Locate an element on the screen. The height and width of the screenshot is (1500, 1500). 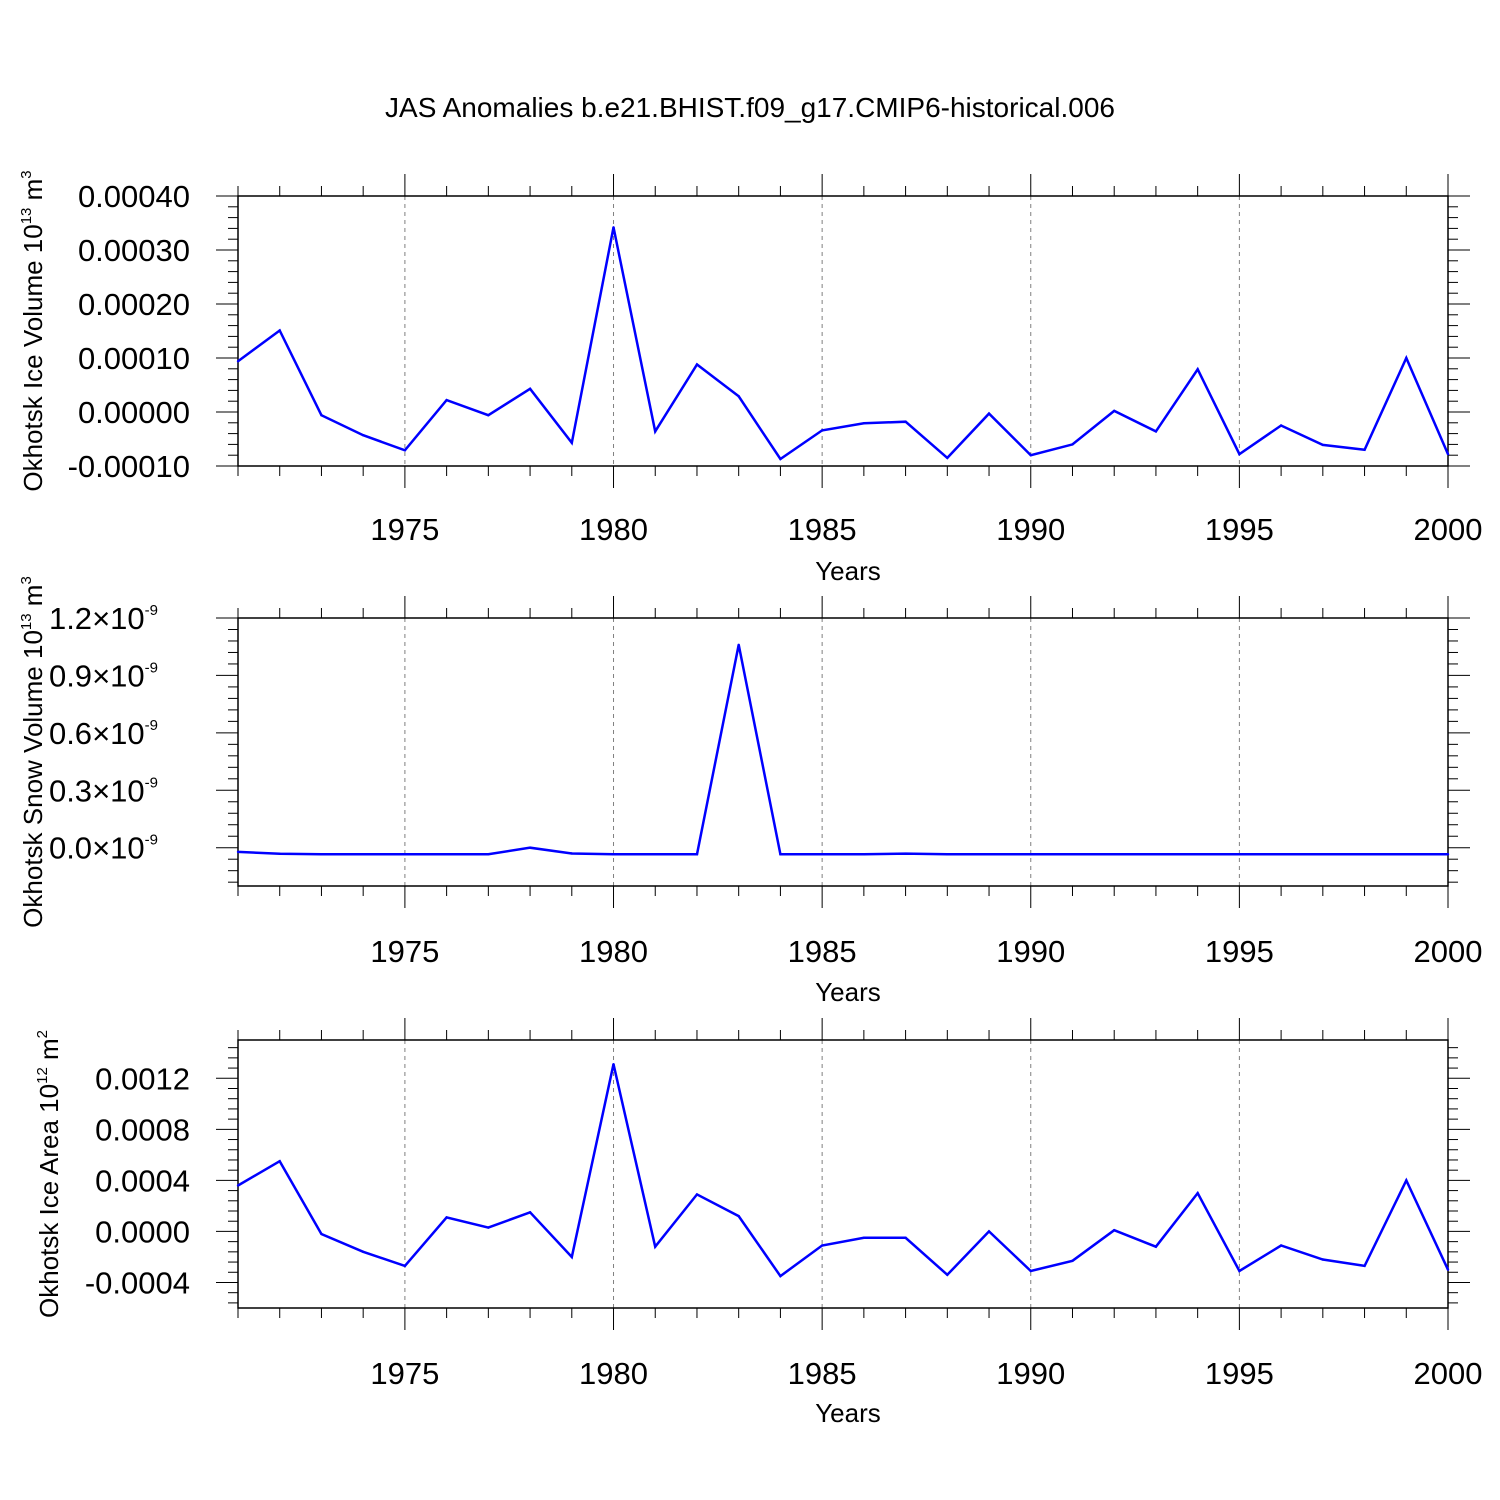
y-axis-title-exponent: 12 is located at coordinates (42, 1075).